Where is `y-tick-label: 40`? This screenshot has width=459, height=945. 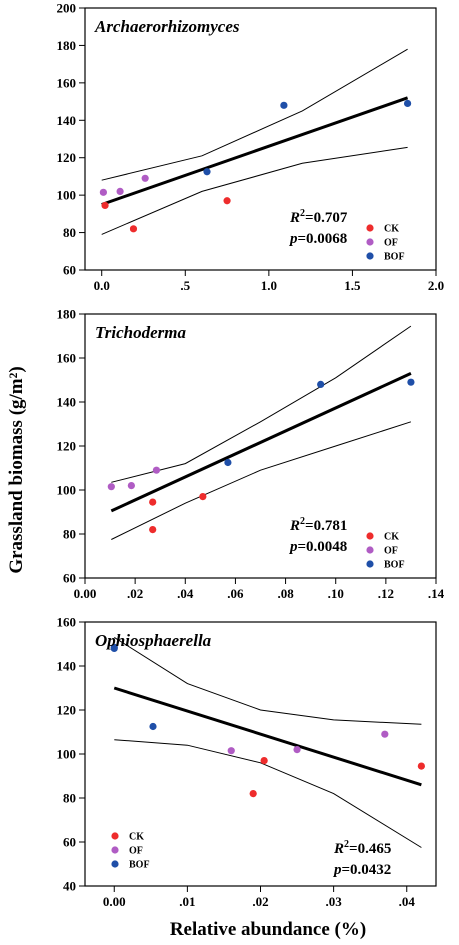 y-tick-label: 40 is located at coordinates (69, 886).